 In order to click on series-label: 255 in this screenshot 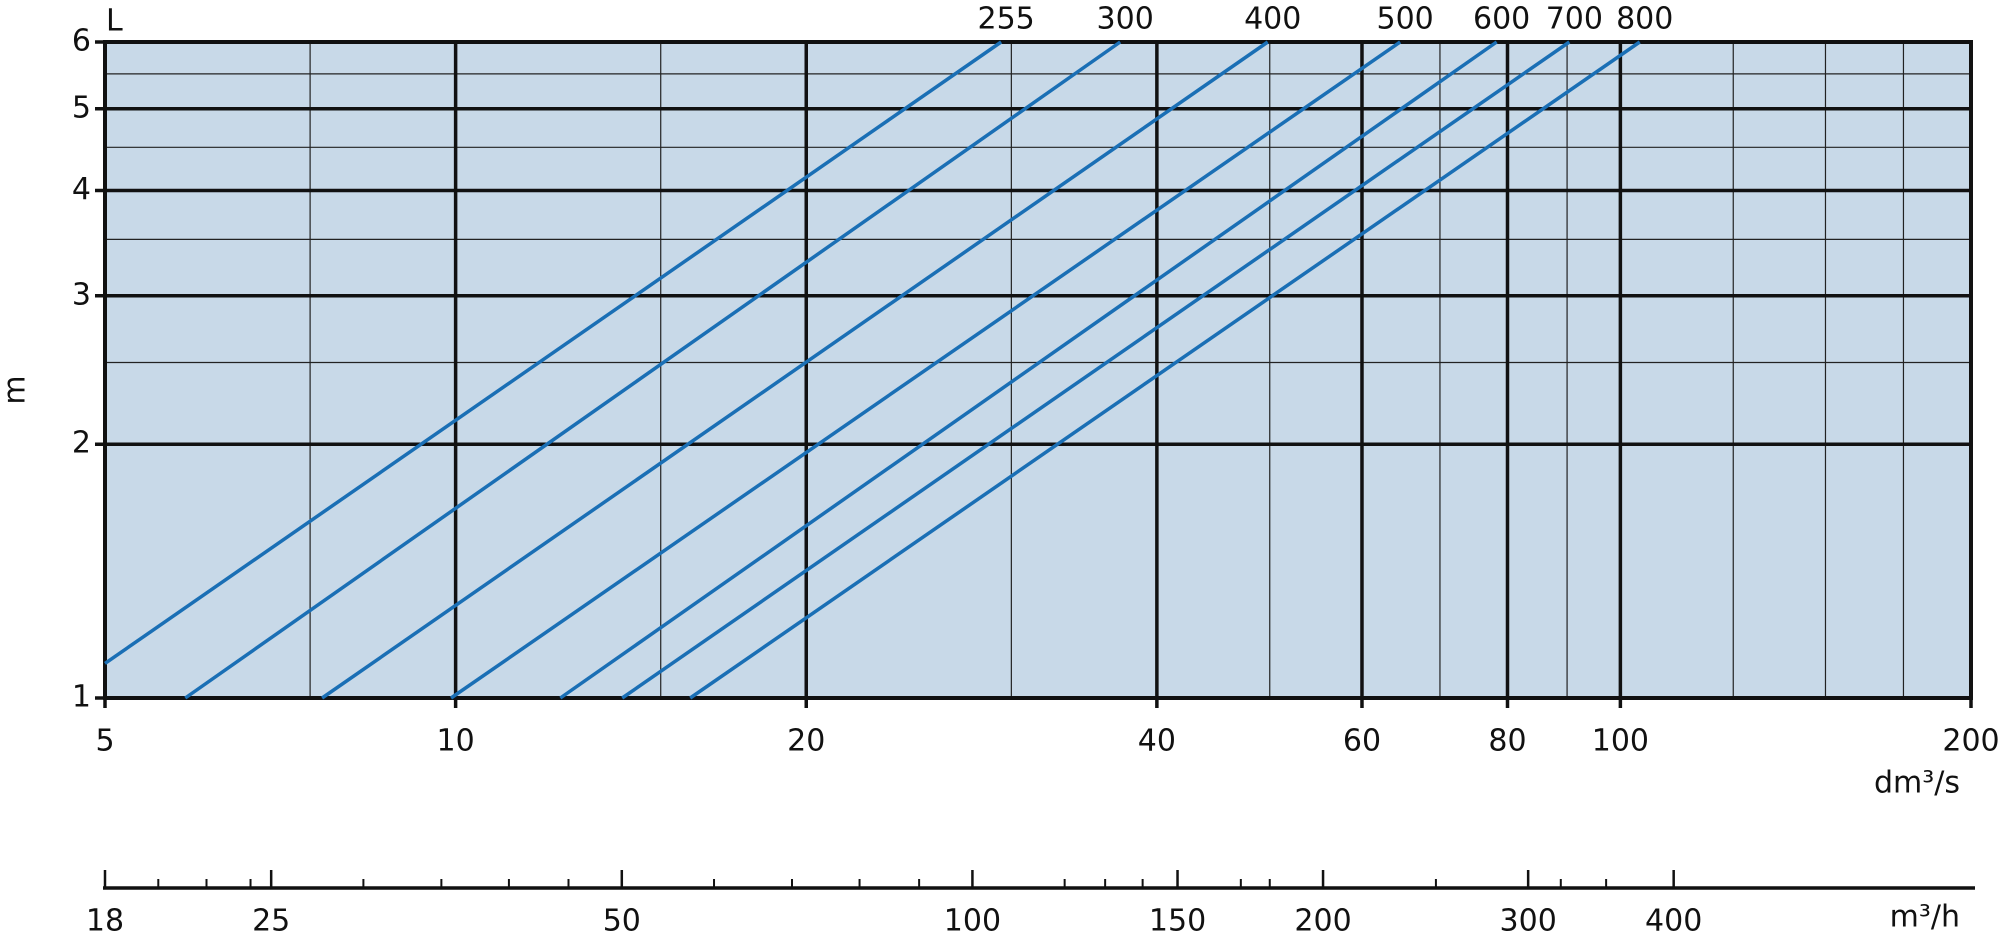, I will do `click(1005, 19)`.